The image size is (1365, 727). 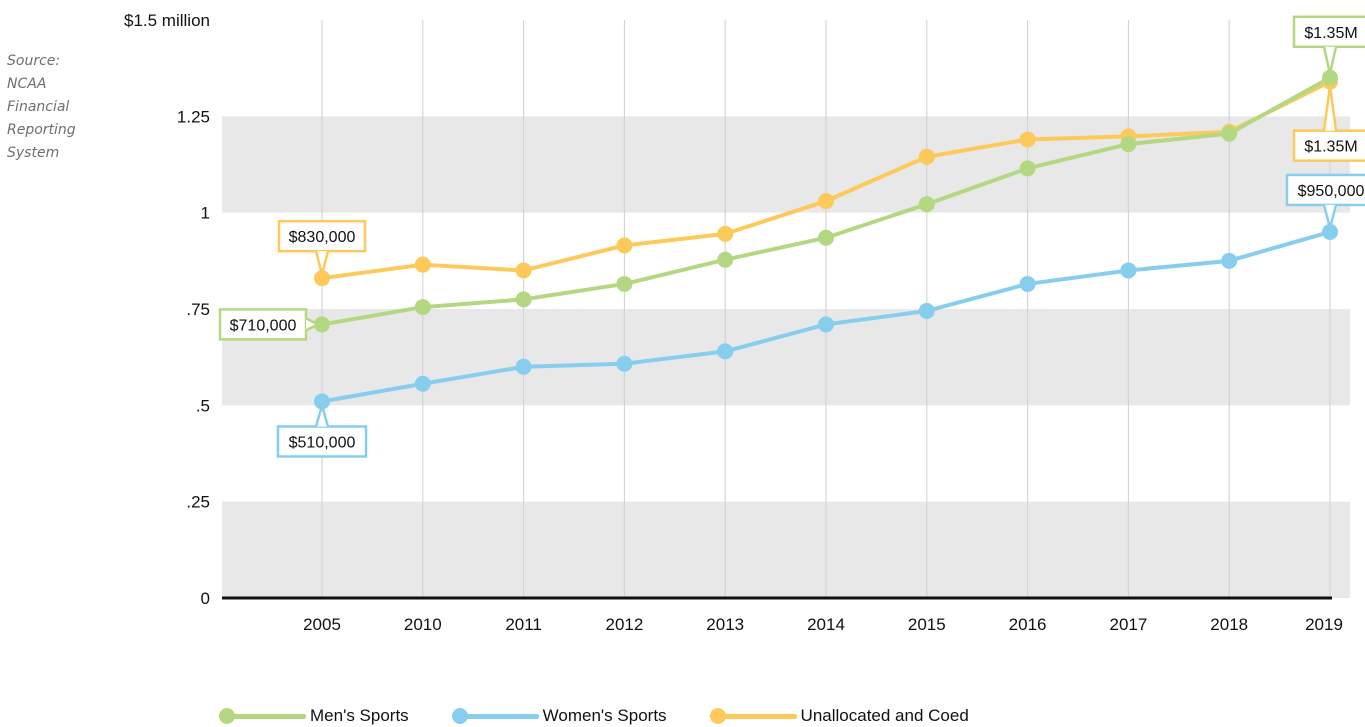 I want to click on callout-label: $510,000, so click(x=322, y=442).